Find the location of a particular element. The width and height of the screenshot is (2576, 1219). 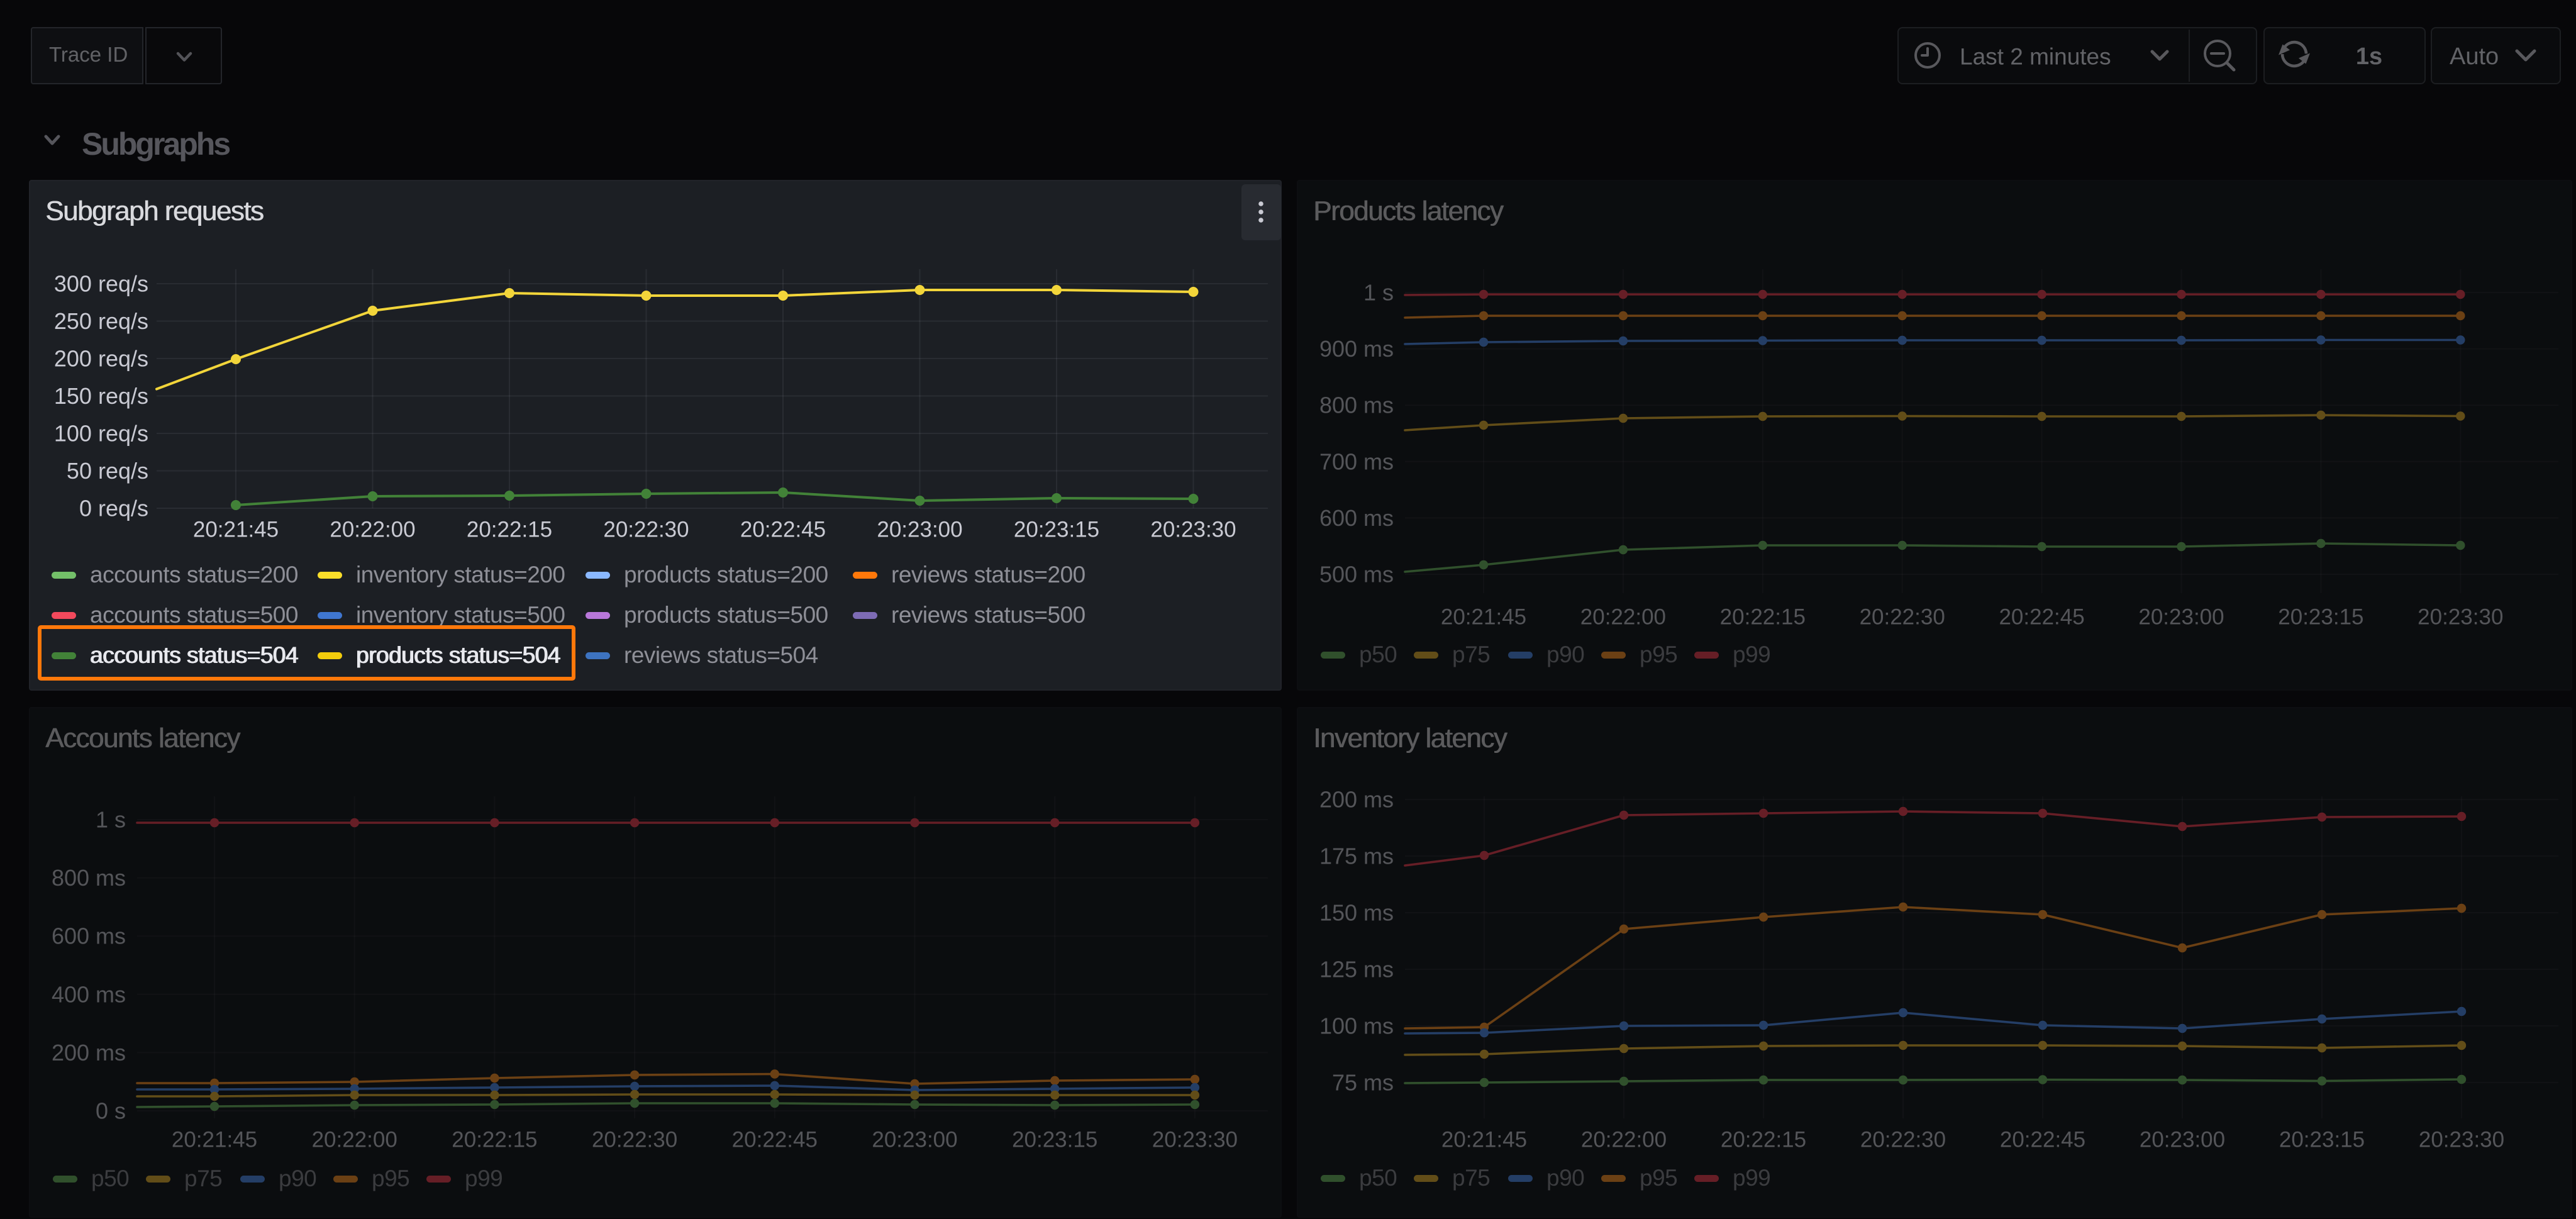

svg-text: 50 req/s is located at coordinates (107, 471).